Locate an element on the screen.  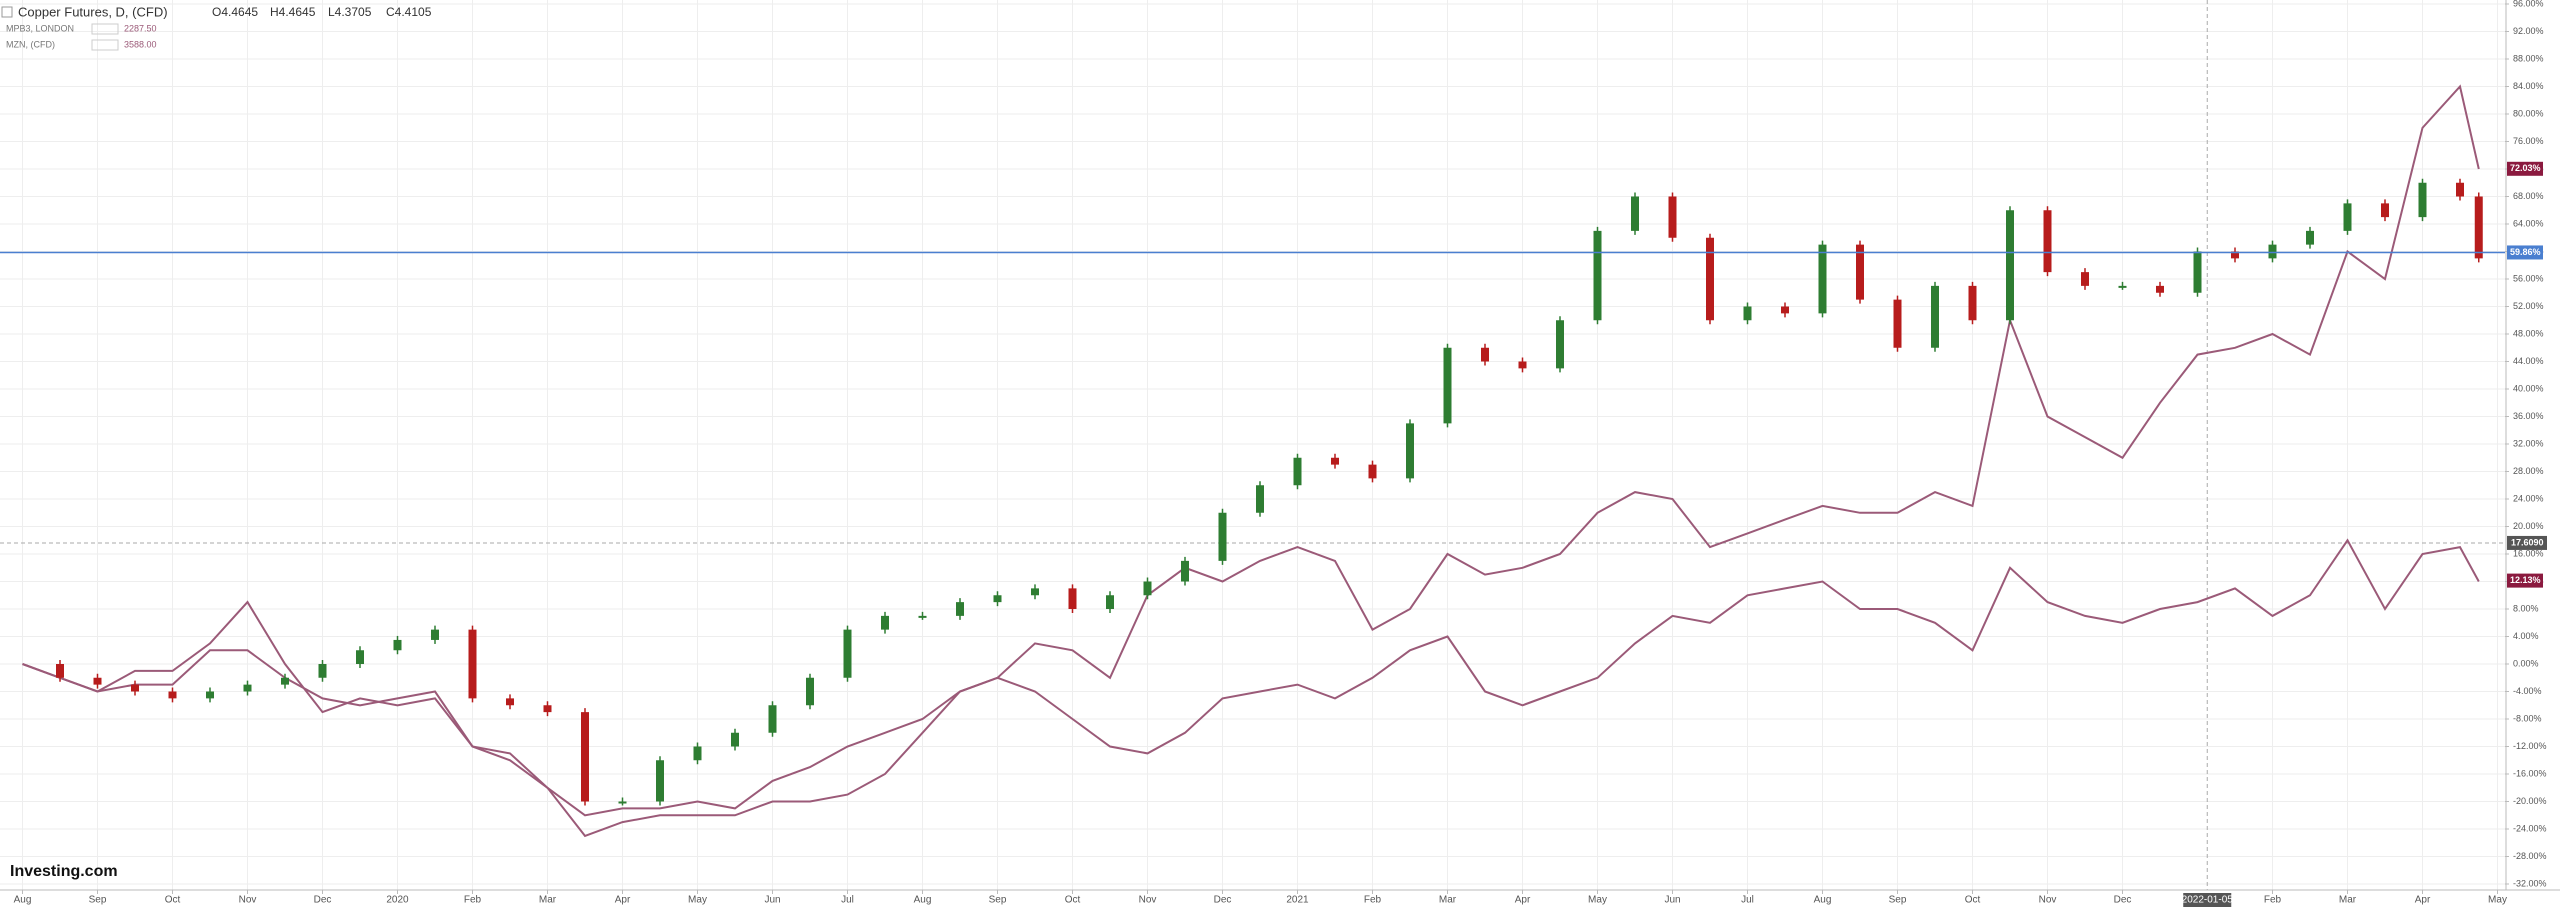
x-tick-label: Oct is located at coordinates (1973, 900).